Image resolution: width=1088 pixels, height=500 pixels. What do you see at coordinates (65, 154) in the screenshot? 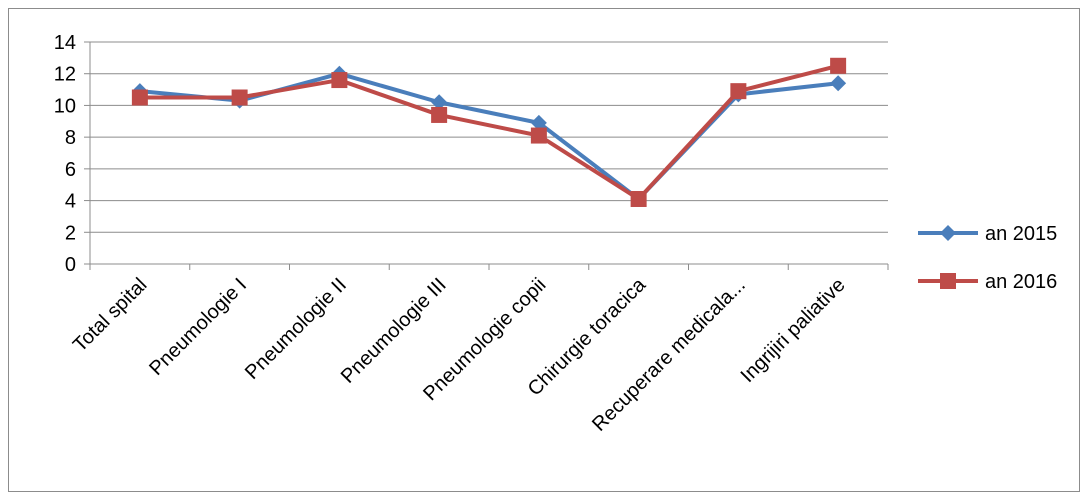
I see `y-axis-tick-labels: 0 2 4 6 8 10 12 14` at bounding box center [65, 154].